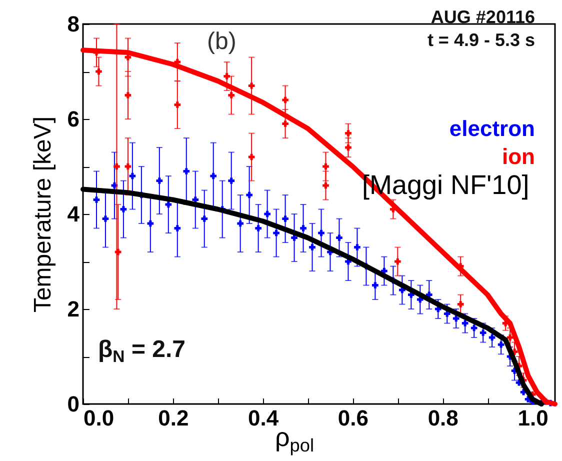 The height and width of the screenshot is (461, 562). What do you see at coordinates (73, 404) in the screenshot?
I see `y-tick-label: 0` at bounding box center [73, 404].